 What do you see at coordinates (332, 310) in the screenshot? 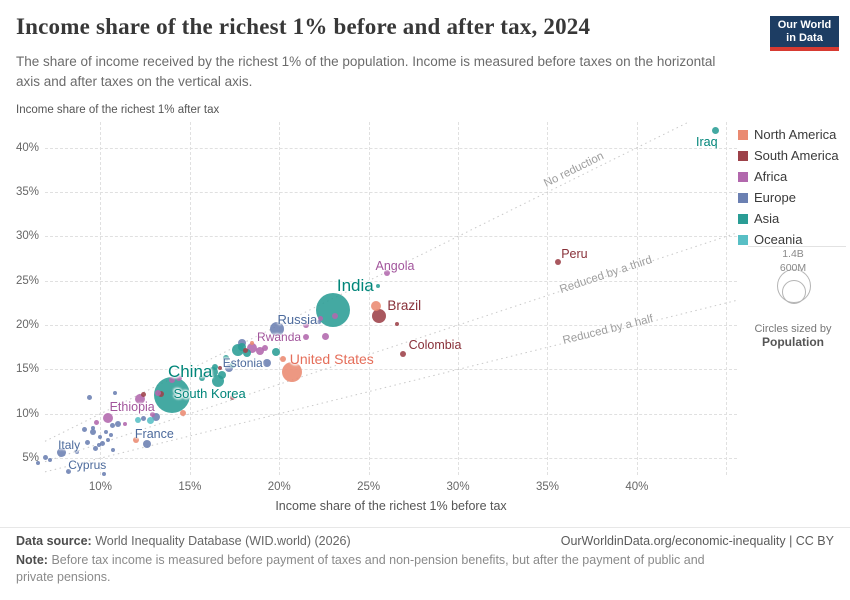
I see `data-point-india` at bounding box center [332, 310].